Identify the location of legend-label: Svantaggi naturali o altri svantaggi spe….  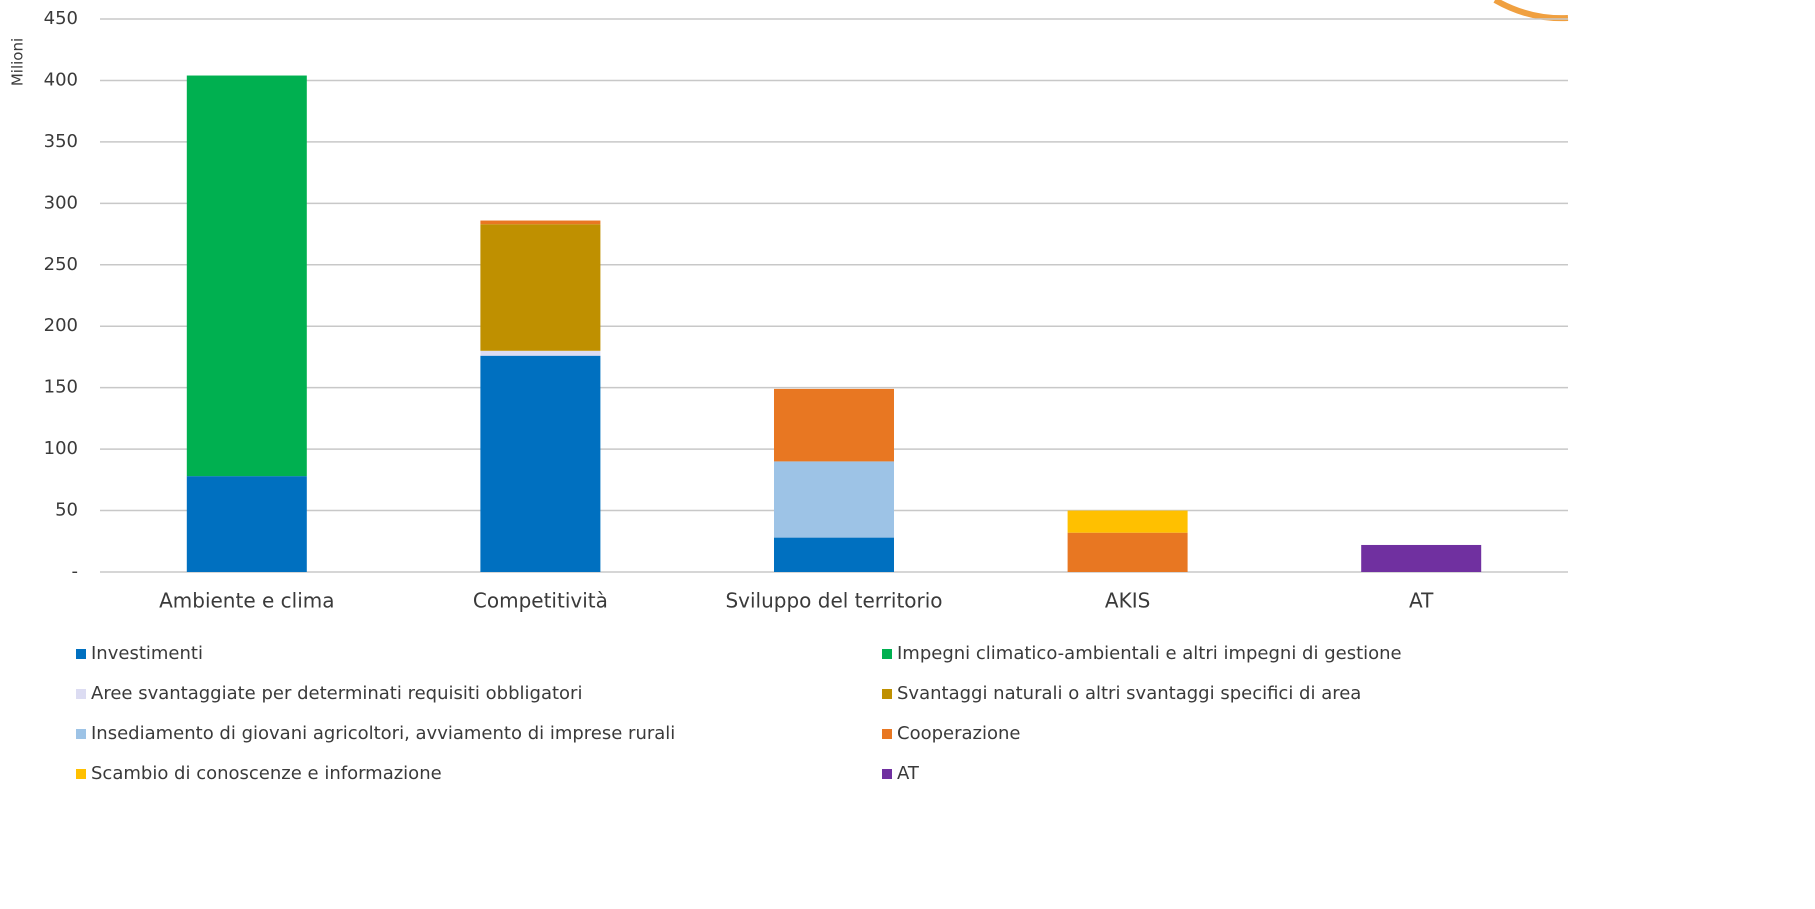
(1129, 693).